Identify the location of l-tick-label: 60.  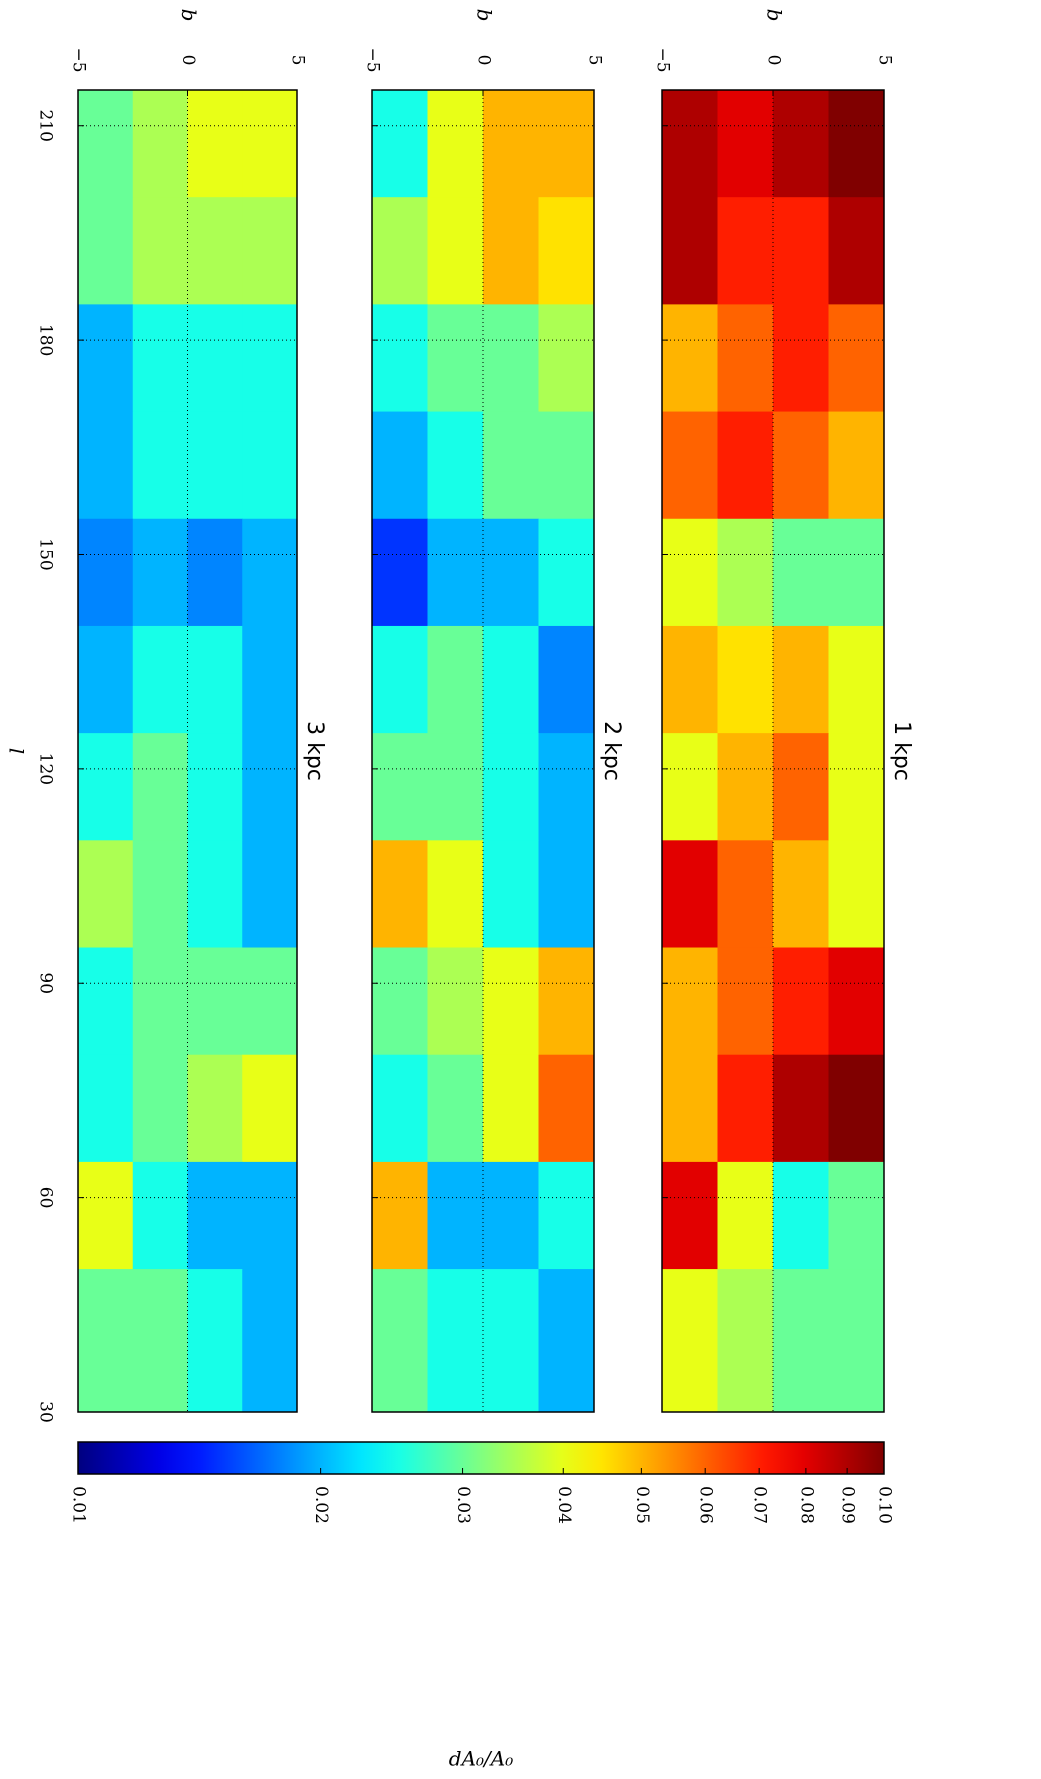
(46, 1198).